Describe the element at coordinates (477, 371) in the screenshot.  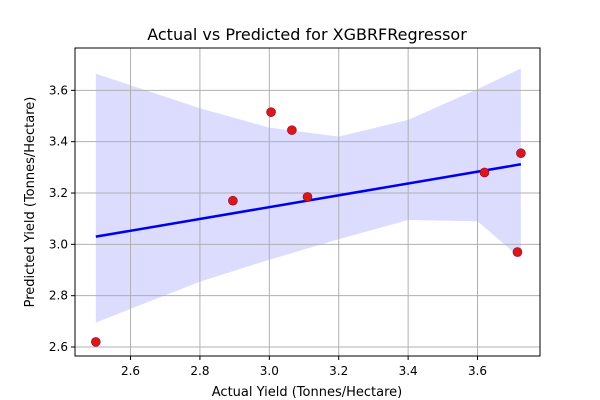
I see `x-tick-label: 3.6` at that location.